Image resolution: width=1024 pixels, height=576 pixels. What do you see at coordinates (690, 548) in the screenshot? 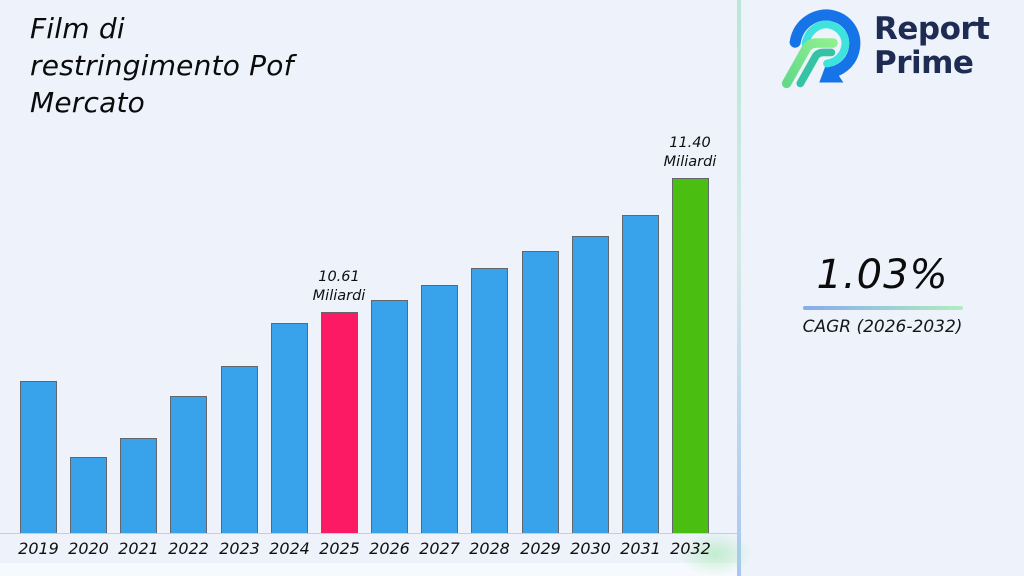
I see `x-tick-2032: 2032` at bounding box center [690, 548].